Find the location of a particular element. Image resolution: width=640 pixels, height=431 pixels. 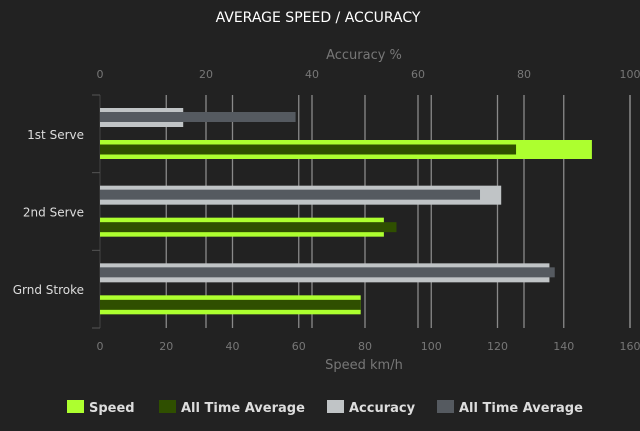

chart-title: AVERAGE SPEED / ACCURACY is located at coordinates (318, 18).